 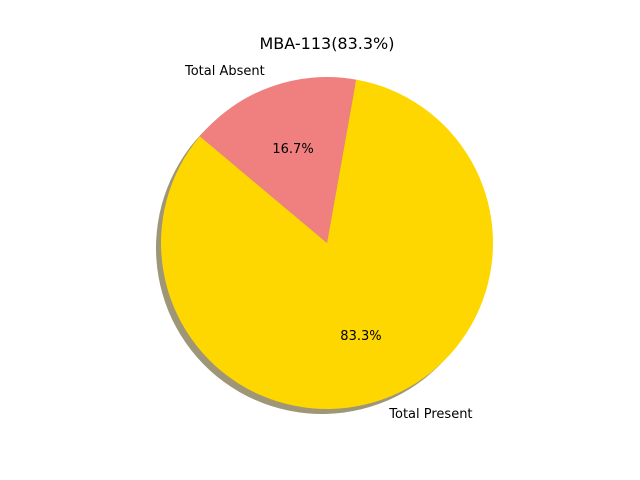 What do you see at coordinates (224, 71) in the screenshot?
I see `slice-label-total-absent: Total Absent` at bounding box center [224, 71].